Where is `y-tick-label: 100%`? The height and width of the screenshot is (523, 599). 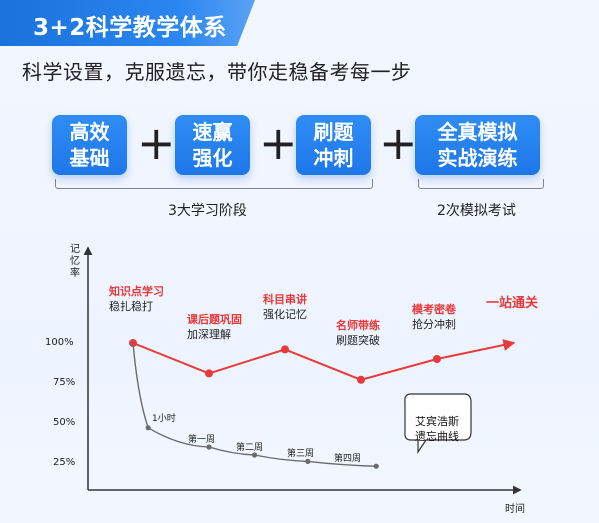 y-tick-label: 100% is located at coordinates (59, 342).